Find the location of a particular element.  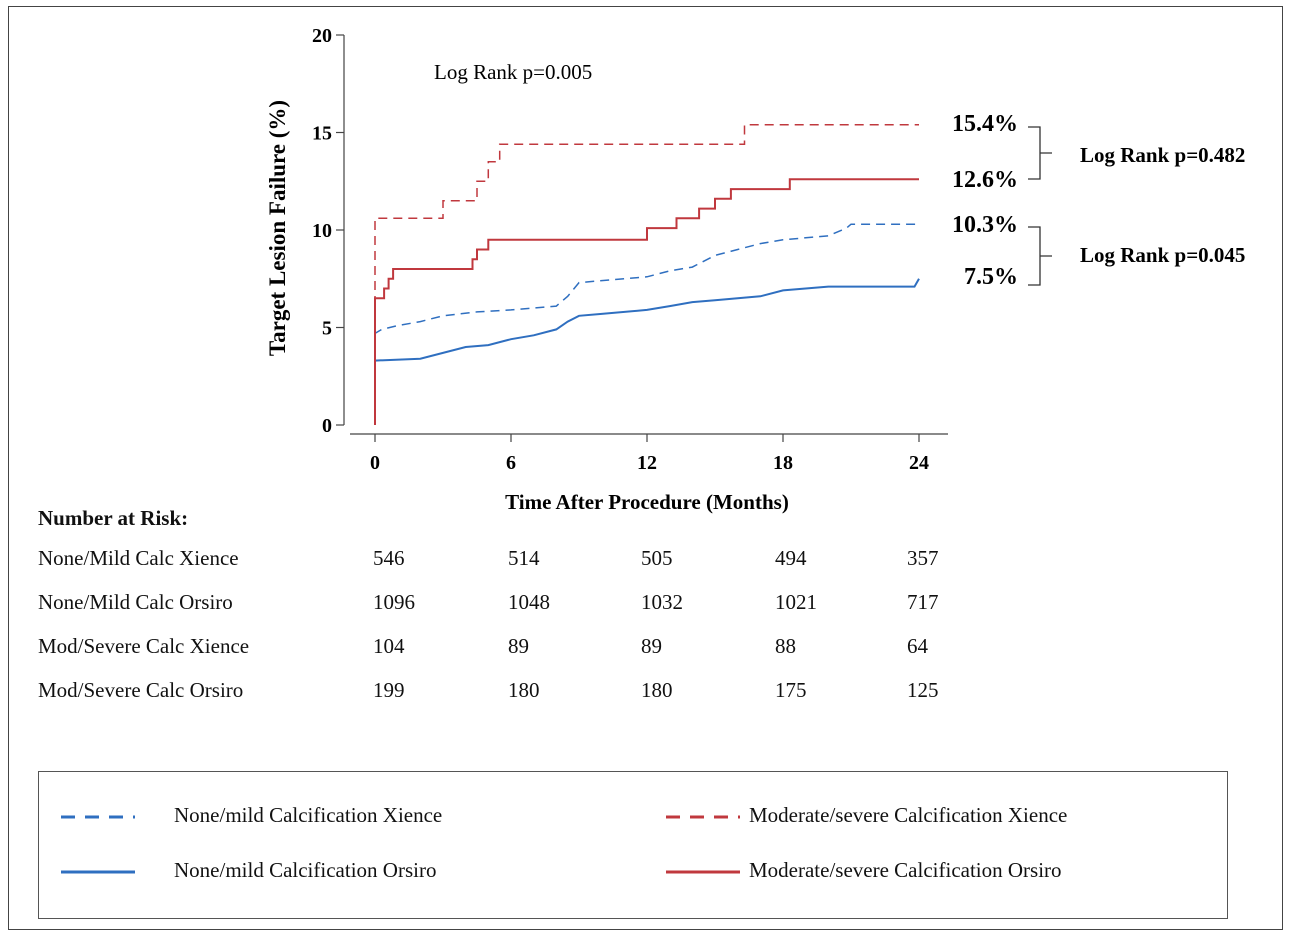

legend-item: Moderate/severe Calcification Orsiro is located at coordinates (934, 872).